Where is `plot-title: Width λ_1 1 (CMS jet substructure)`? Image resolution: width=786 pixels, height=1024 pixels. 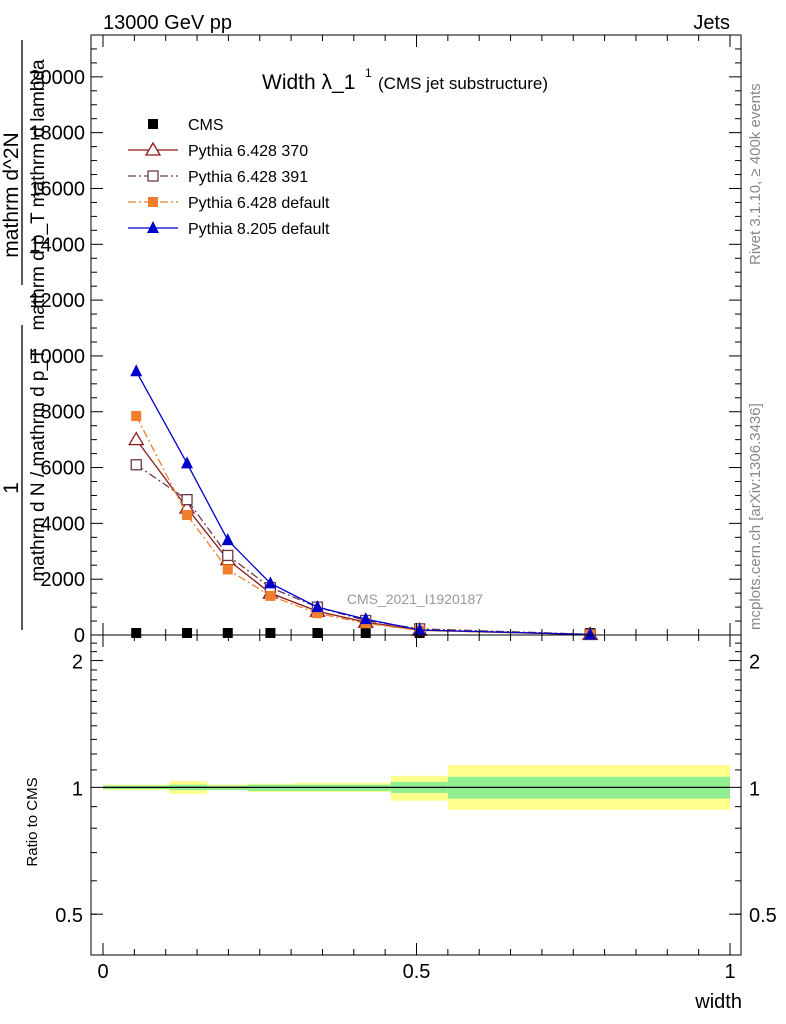 plot-title: Width λ_1 1 (CMS jet substructure) is located at coordinates (405, 80).